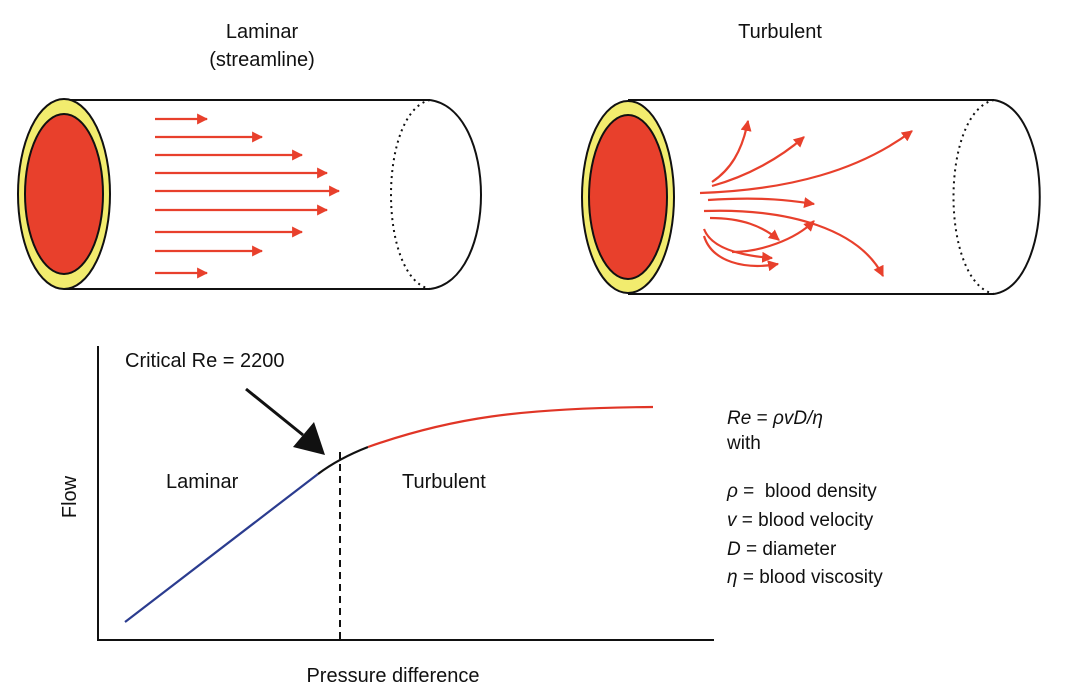 The width and height of the screenshot is (1065, 698). I want to click on critical-pointer-arrow, so click(285, 421).